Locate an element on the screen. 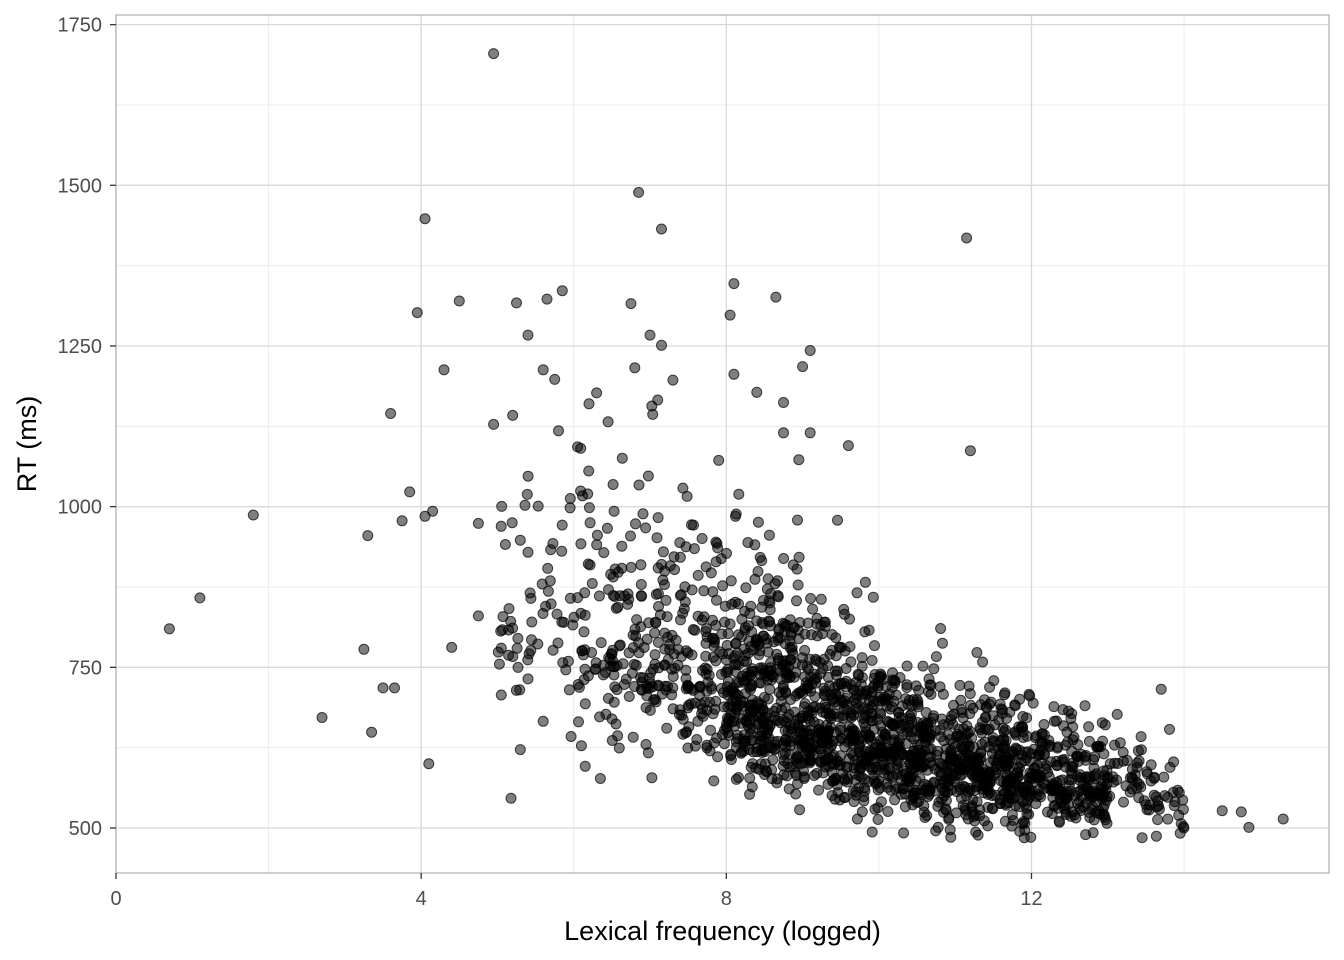  y-tick-label: 750 is located at coordinates (85, 668).